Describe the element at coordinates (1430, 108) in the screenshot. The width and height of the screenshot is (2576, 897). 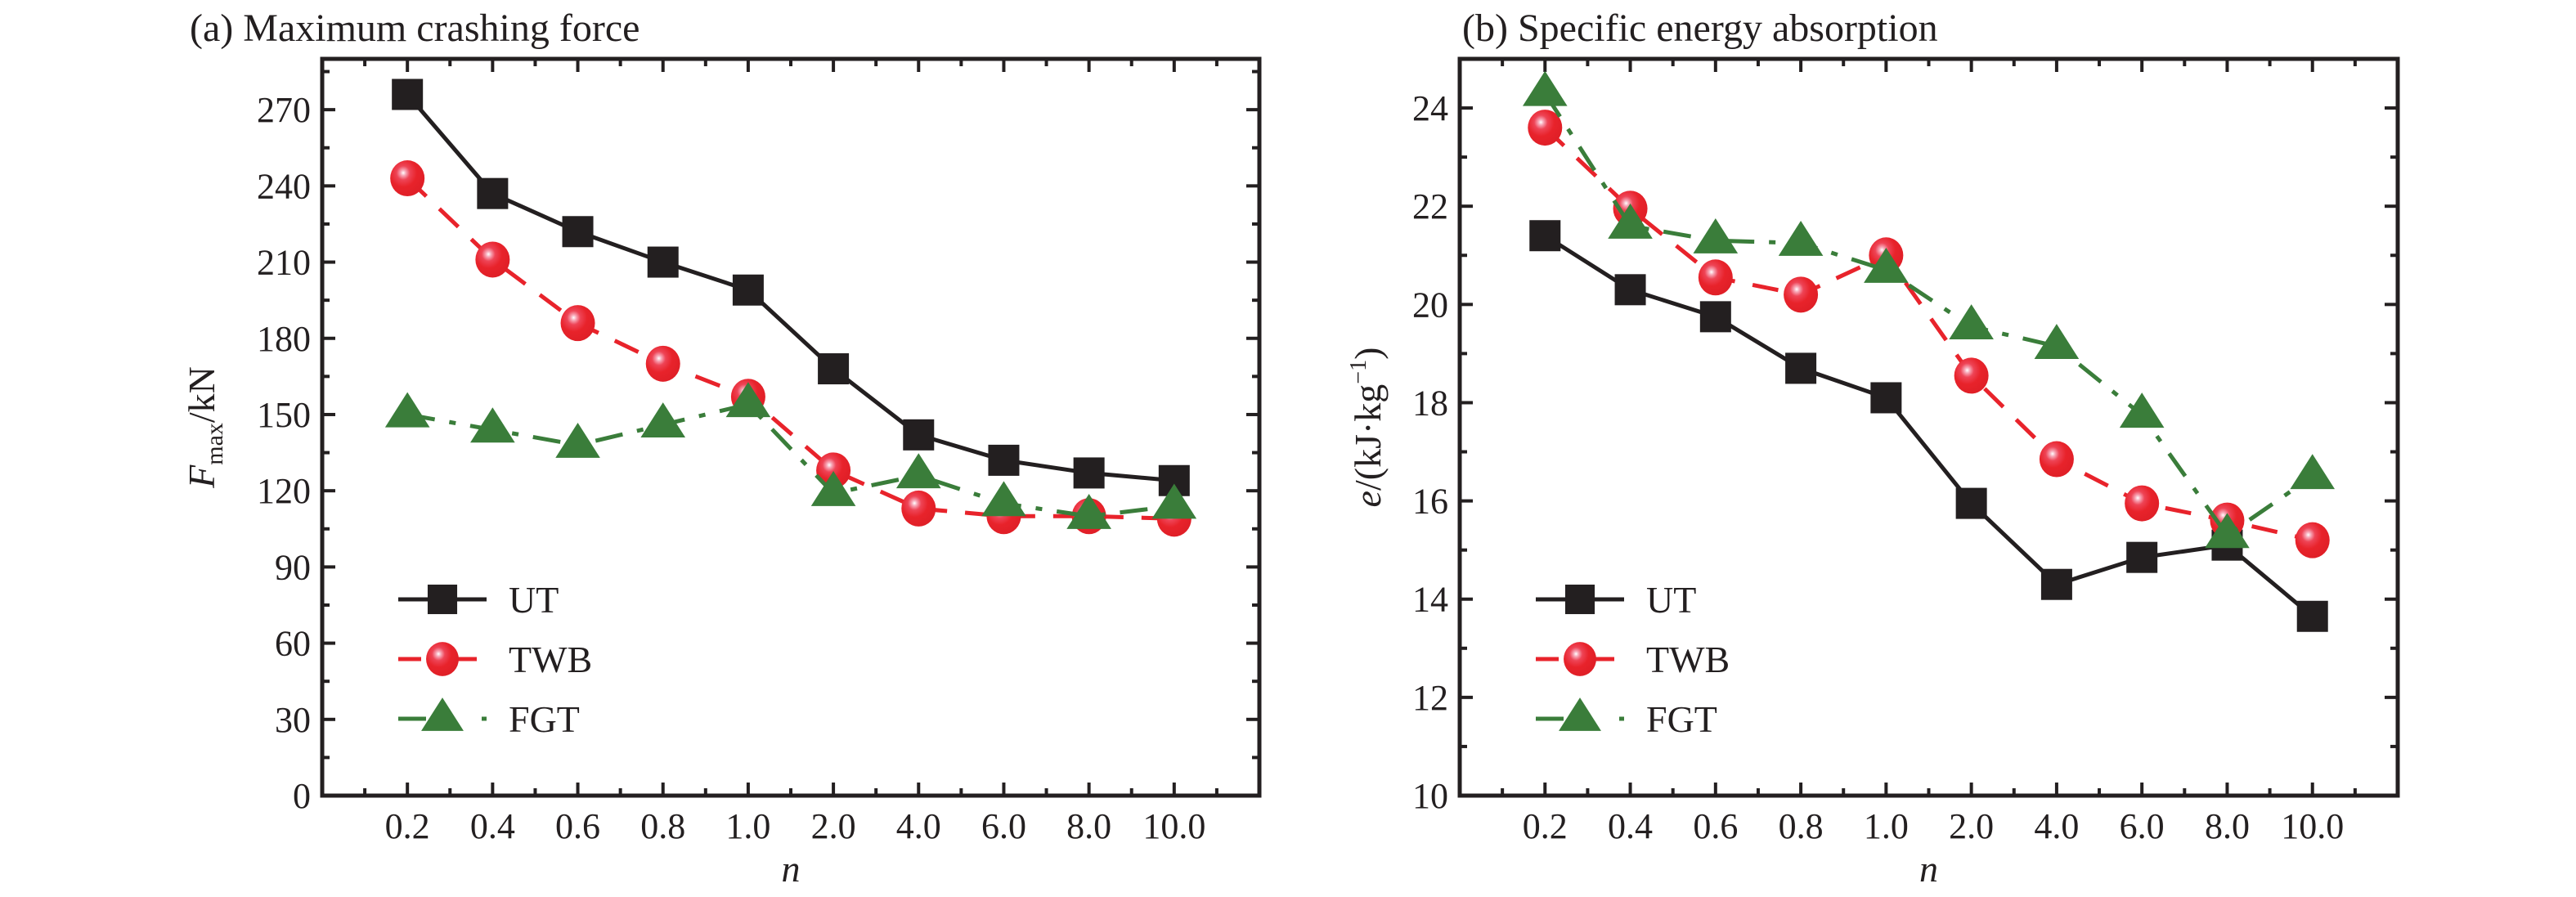
I see `y-tick-label: 24` at that location.